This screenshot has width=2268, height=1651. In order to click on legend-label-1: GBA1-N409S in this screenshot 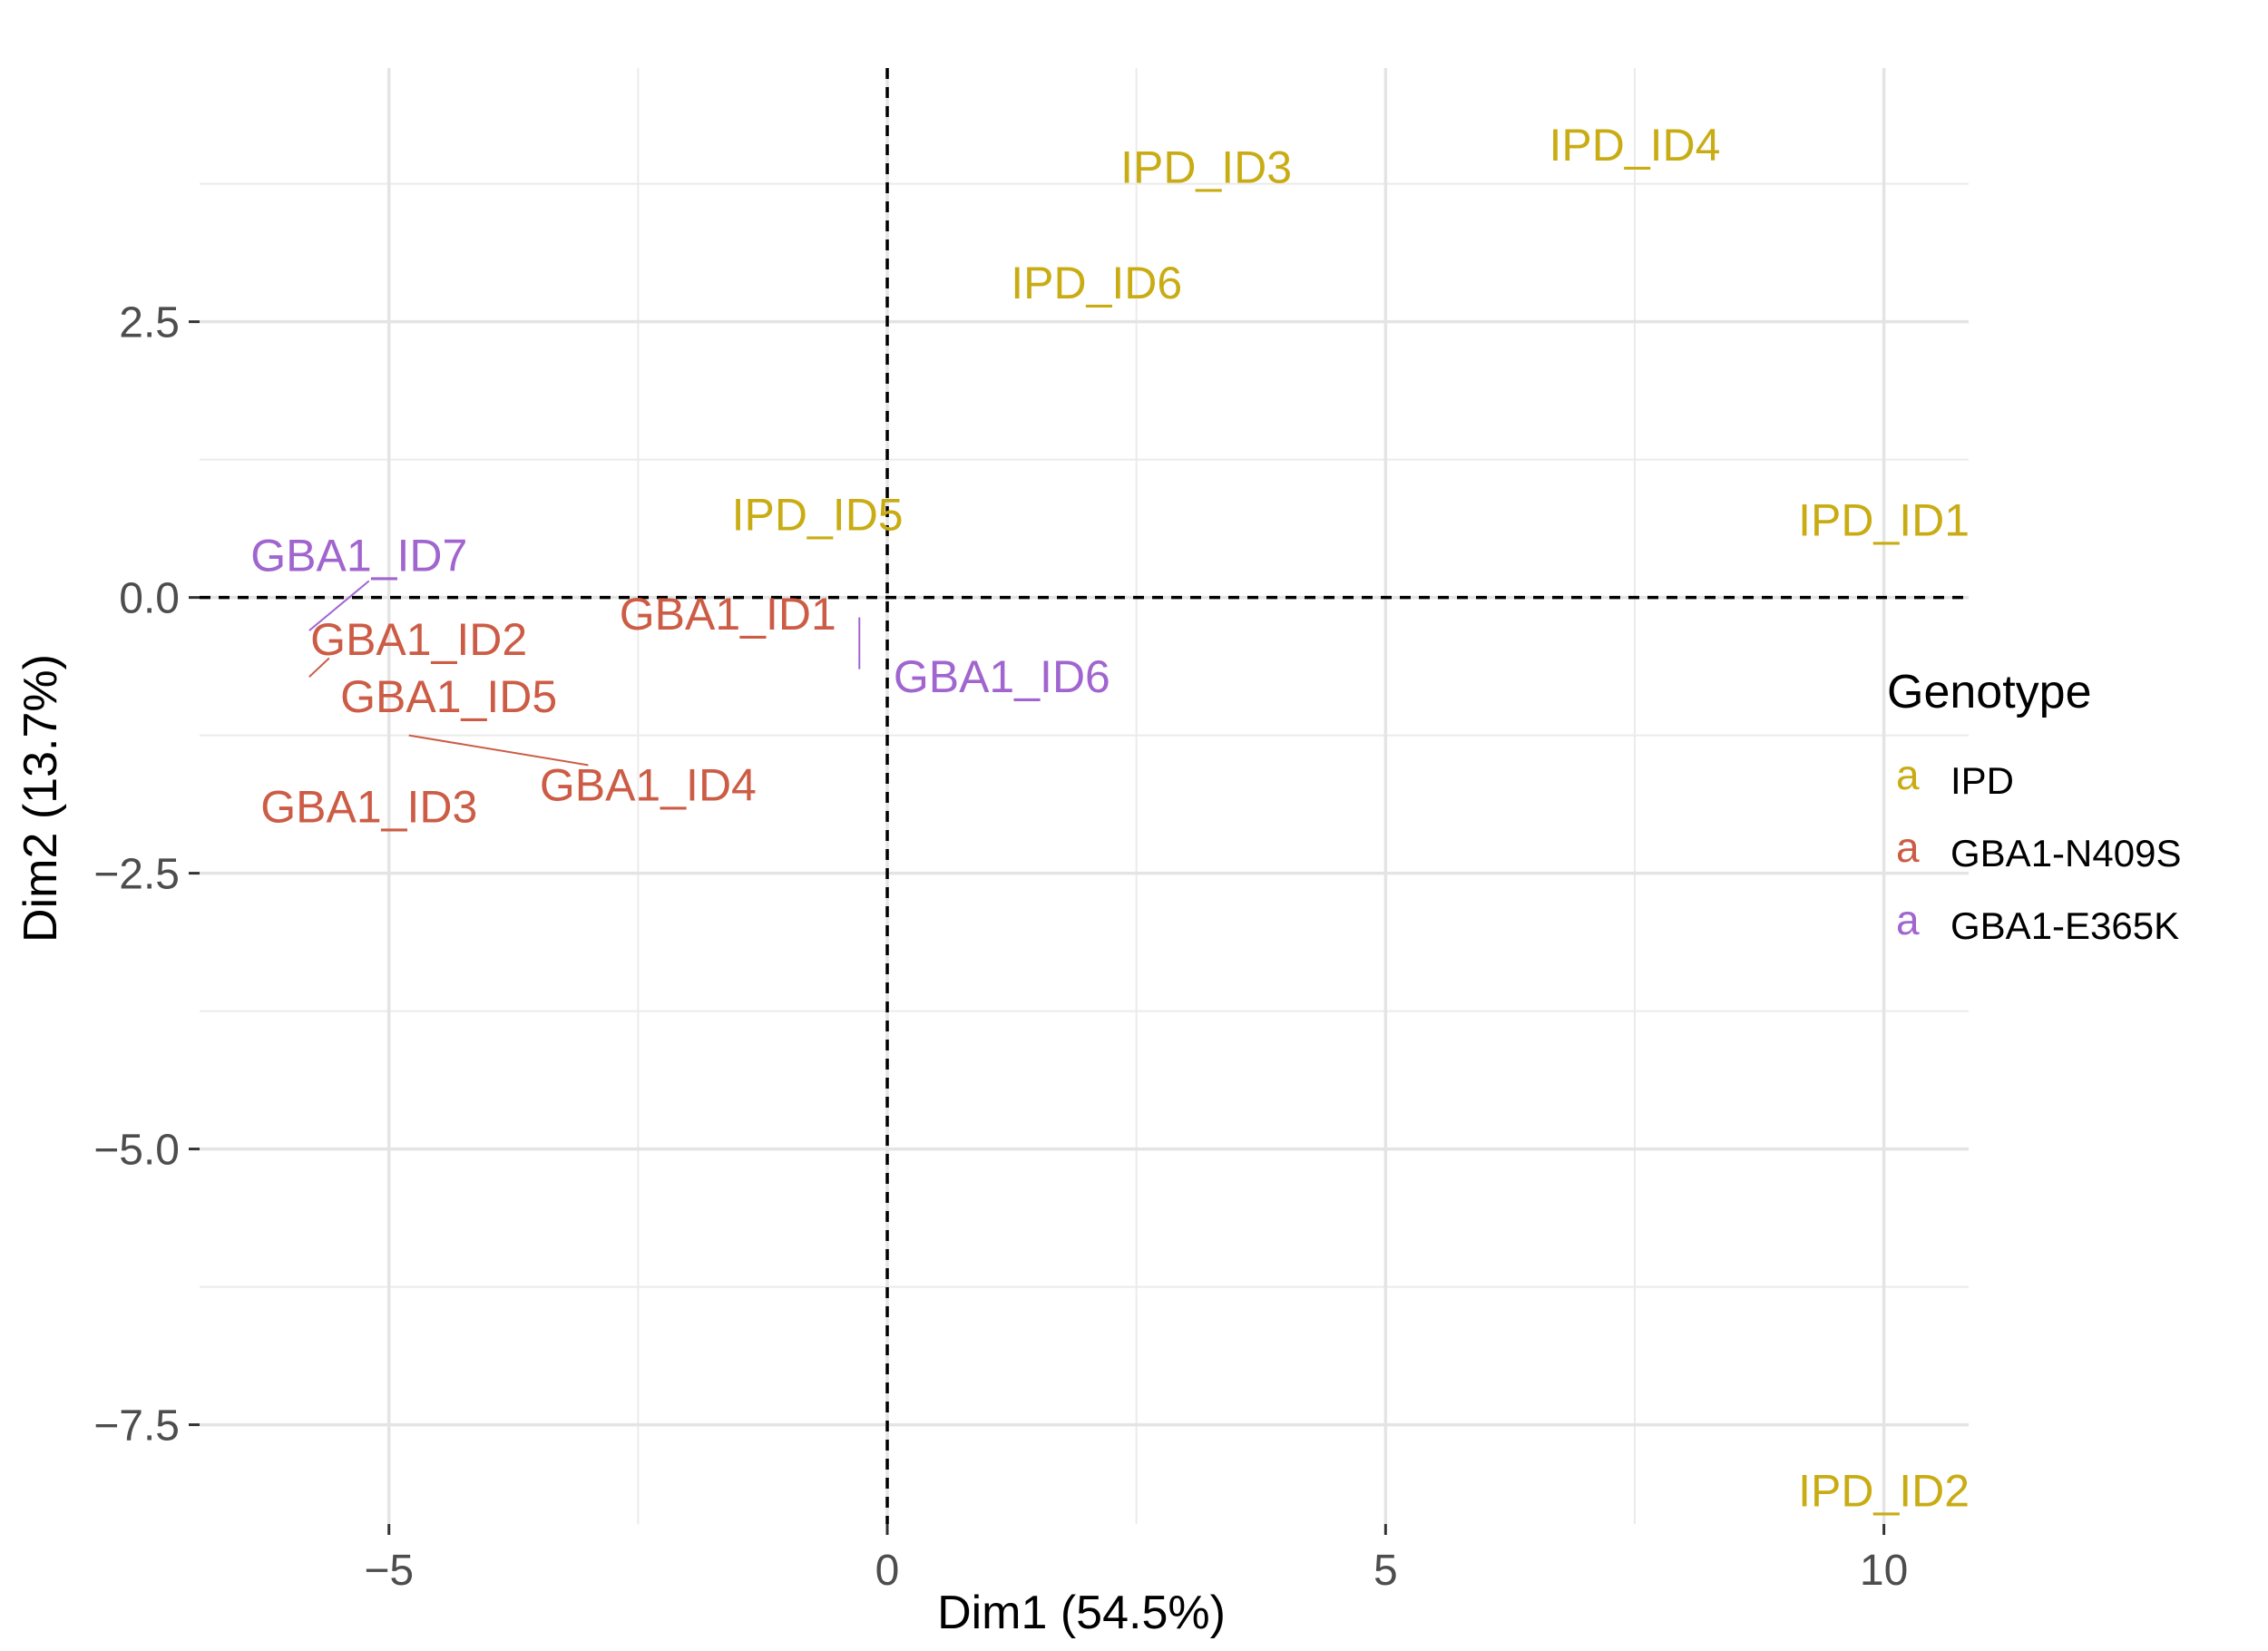, I will do `click(2066, 853)`.